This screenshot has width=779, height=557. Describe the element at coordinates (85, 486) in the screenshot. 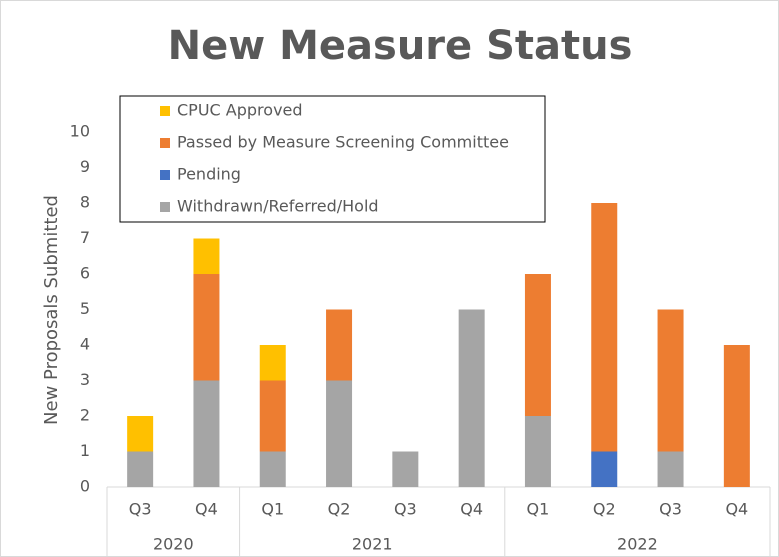

I see `y-tick-label: 0` at that location.